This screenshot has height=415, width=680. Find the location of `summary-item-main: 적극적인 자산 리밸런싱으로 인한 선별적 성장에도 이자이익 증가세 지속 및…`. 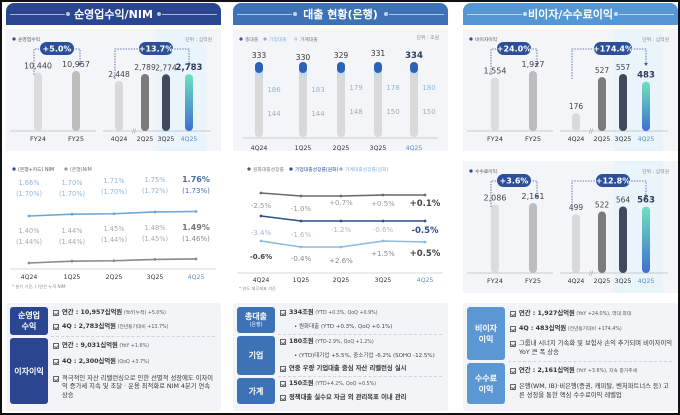

summary-item-main: 적극적인 자산 리밸런싱으로 인한 선별적 성장에도 이자이익 증가세 지속 및… is located at coordinates (138, 386).